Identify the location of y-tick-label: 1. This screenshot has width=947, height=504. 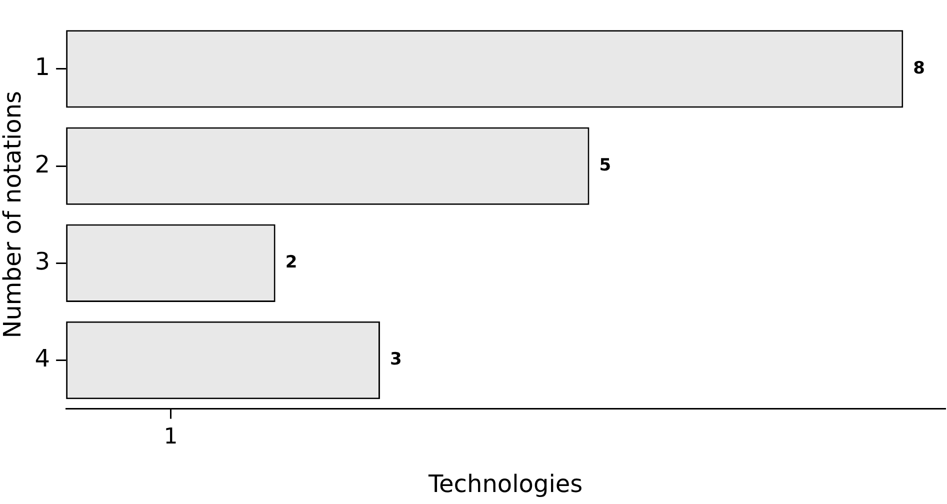
(42, 67).